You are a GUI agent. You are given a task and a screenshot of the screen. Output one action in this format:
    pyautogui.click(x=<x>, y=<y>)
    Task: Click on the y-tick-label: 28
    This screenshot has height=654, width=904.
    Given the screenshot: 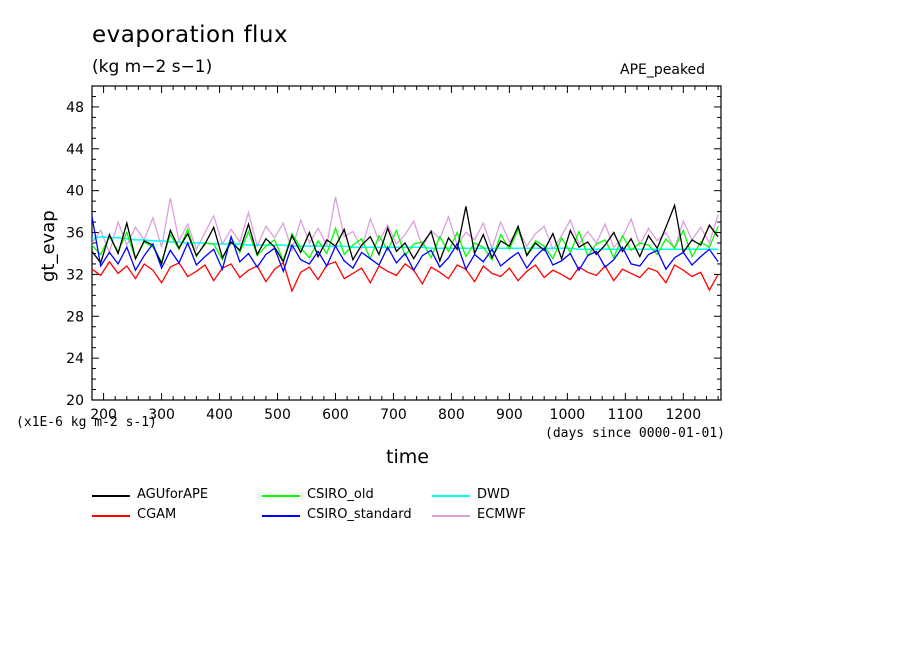 What is the action you would take?
    pyautogui.click(x=75, y=317)
    